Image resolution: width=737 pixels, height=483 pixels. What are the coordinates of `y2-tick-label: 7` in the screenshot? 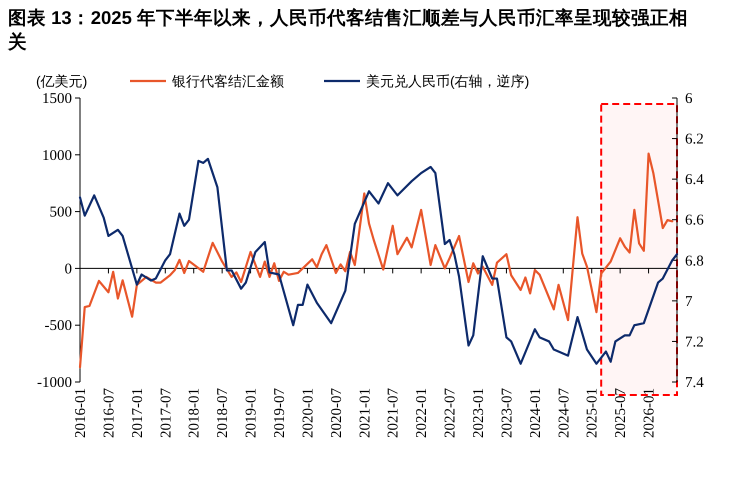 It's located at (689, 302).